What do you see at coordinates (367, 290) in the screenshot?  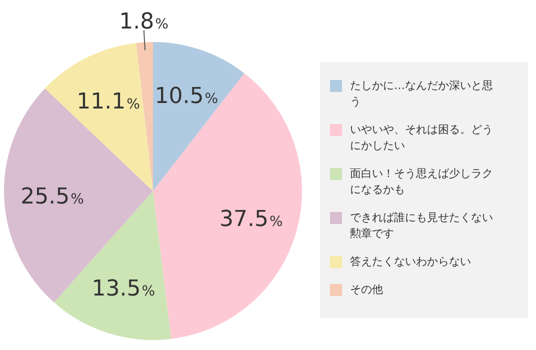 I see `legend-label: その他` at bounding box center [367, 290].